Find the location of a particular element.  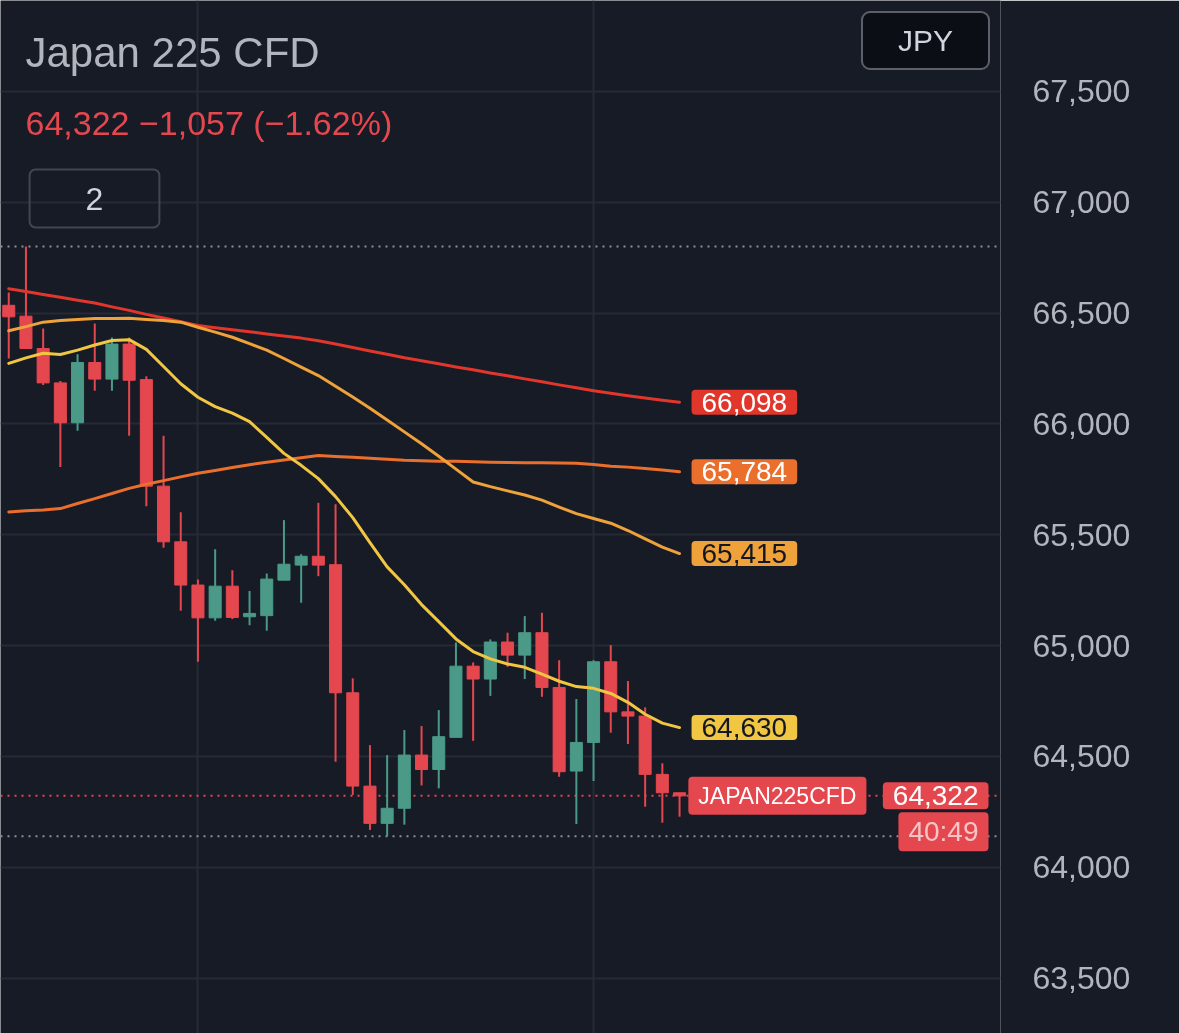

y-tick-label: 67,000 is located at coordinates (1081, 202).